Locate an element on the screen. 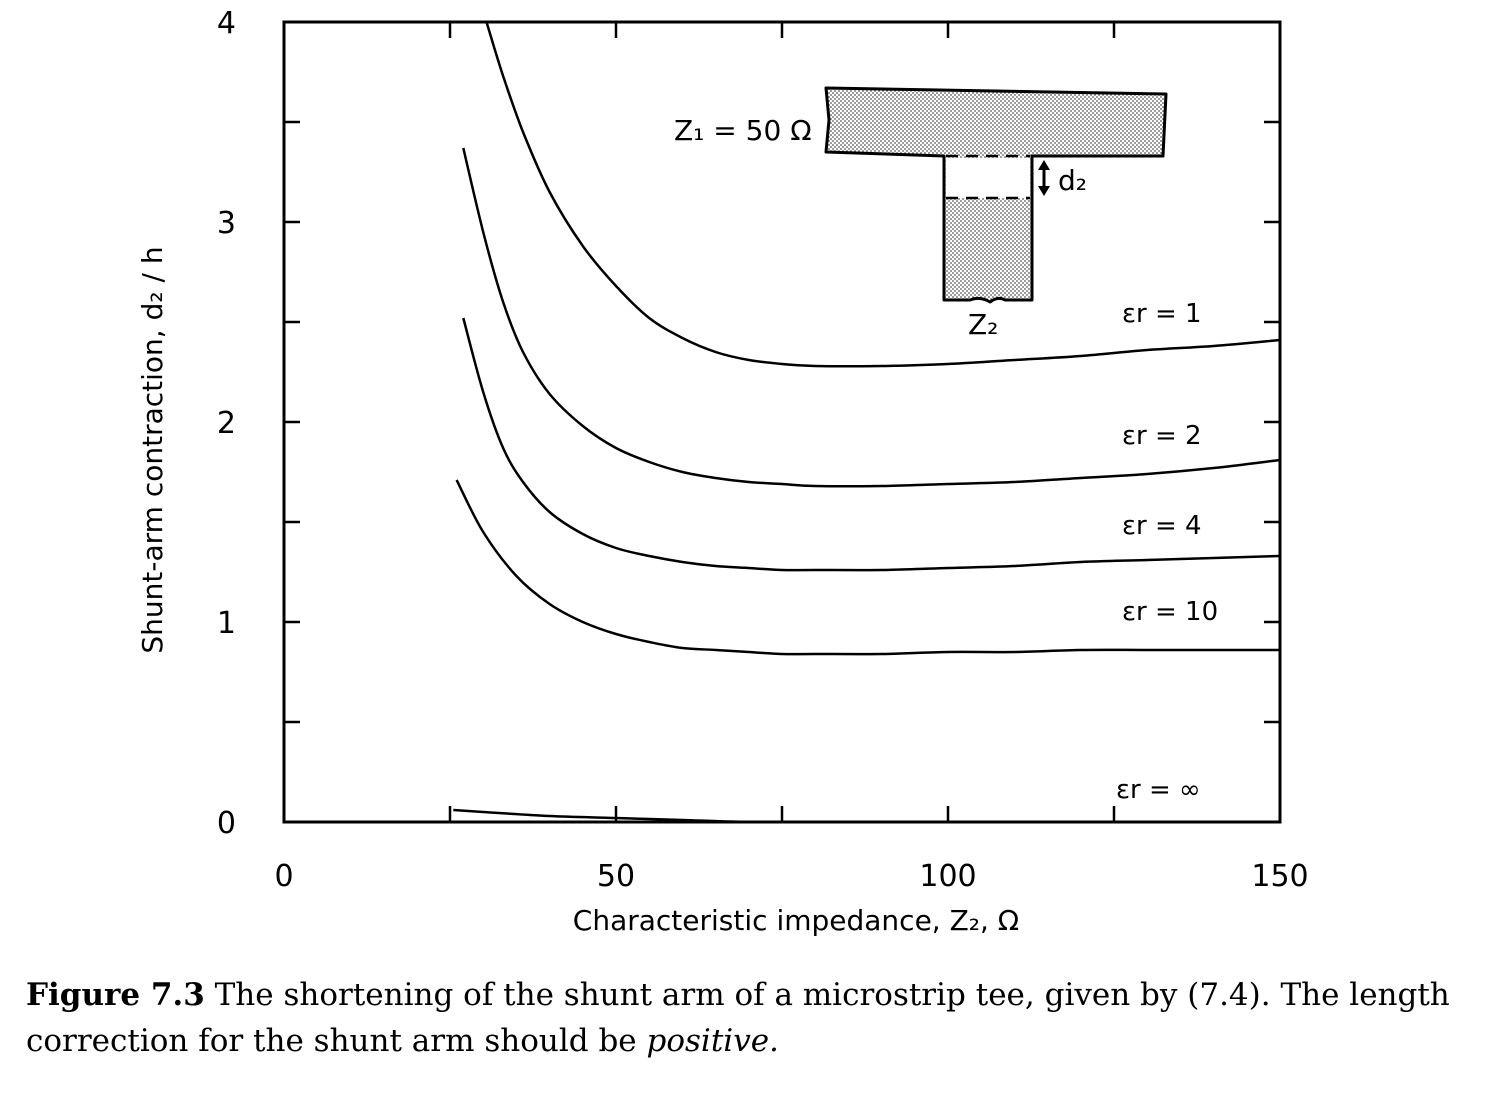  x-tick-label: 0 is located at coordinates (283, 876).